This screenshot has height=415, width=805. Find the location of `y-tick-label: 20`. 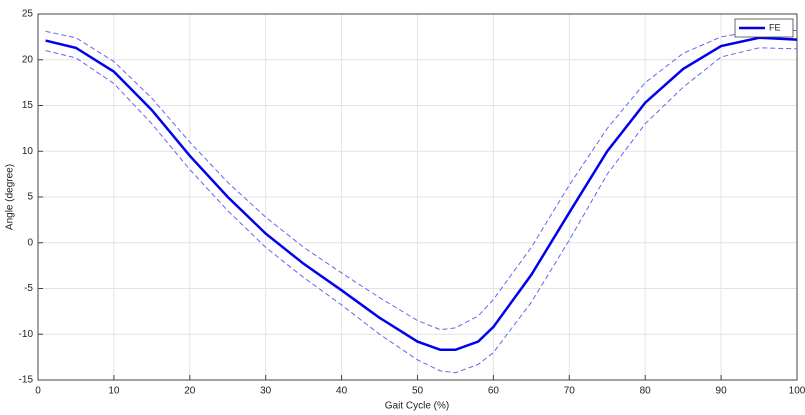

y-tick-label: 20 is located at coordinates (28, 59).